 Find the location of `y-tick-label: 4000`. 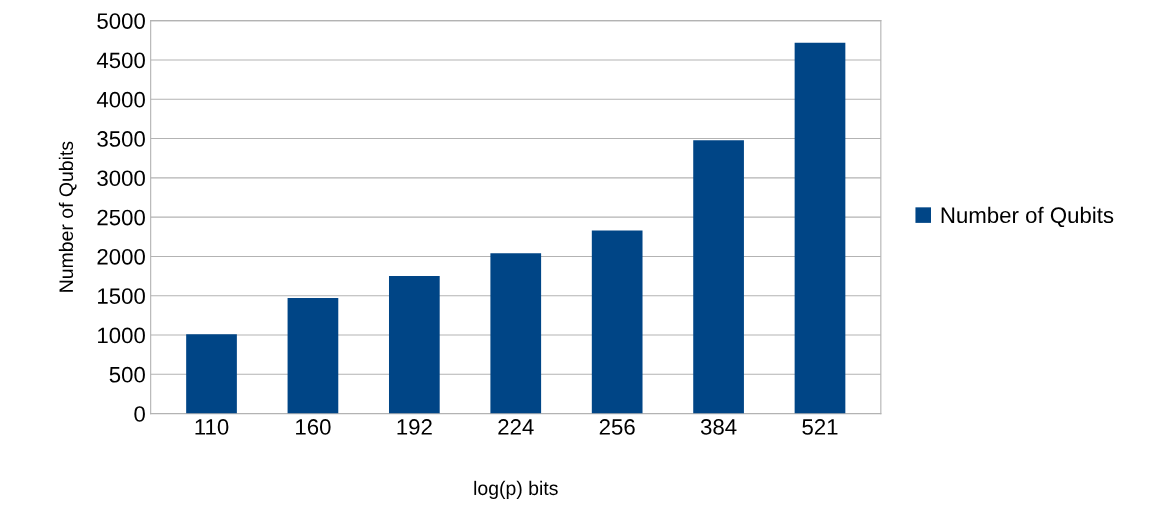

y-tick-label: 4000 is located at coordinates (120, 99).